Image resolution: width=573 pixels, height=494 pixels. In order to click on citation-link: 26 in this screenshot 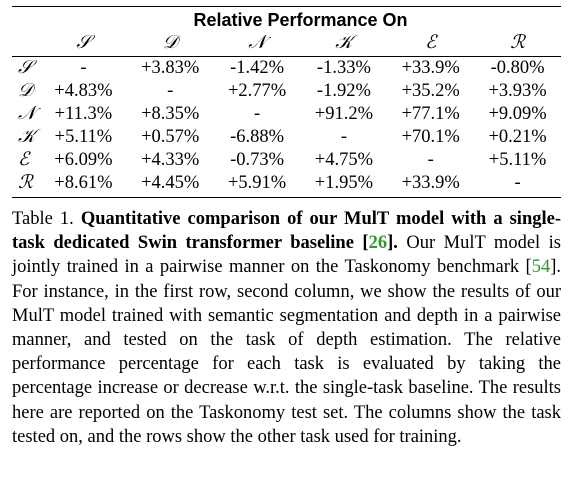, I will do `click(378, 243)`.